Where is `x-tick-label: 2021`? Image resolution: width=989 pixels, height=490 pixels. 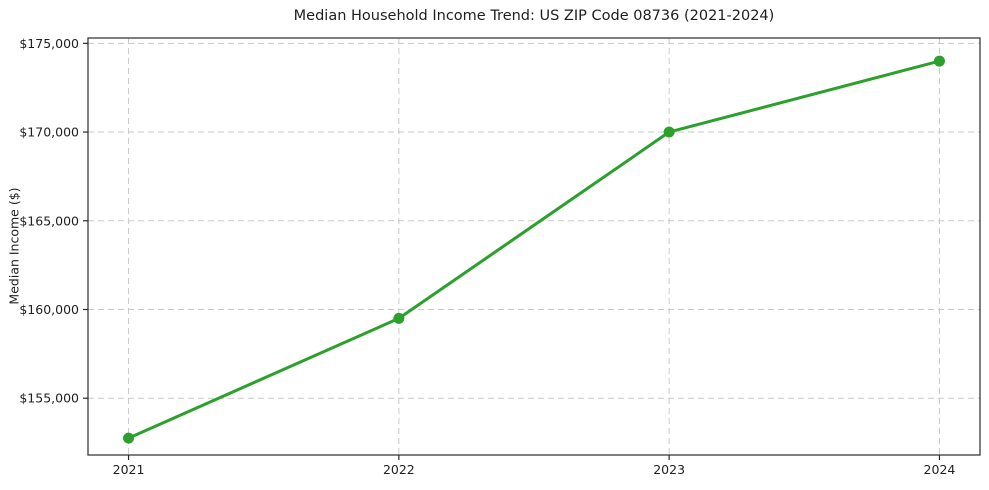
x-tick-label: 2021 is located at coordinates (129, 469).